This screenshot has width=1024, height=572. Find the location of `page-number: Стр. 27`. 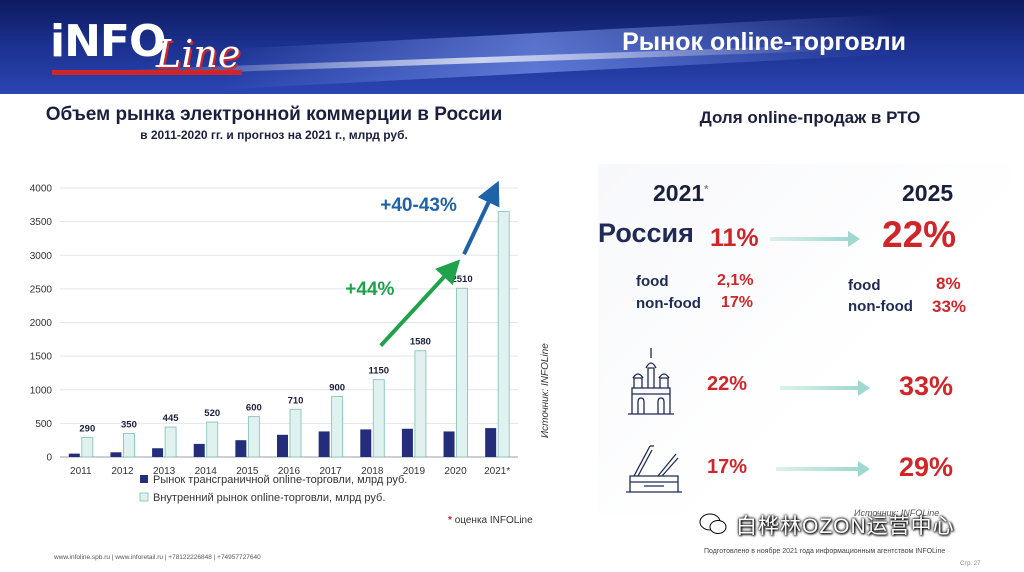

page-number: Стр. 27 is located at coordinates (970, 564).